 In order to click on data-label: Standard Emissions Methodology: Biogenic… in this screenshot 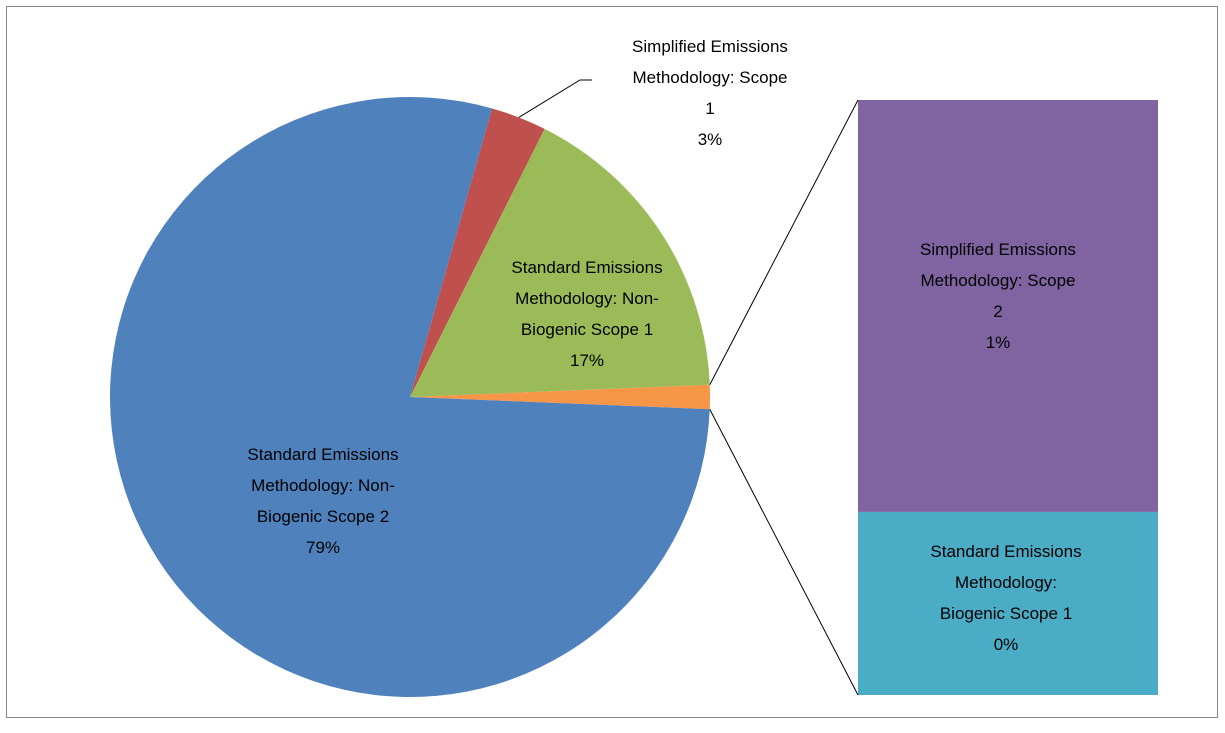, I will do `click(1006, 598)`.